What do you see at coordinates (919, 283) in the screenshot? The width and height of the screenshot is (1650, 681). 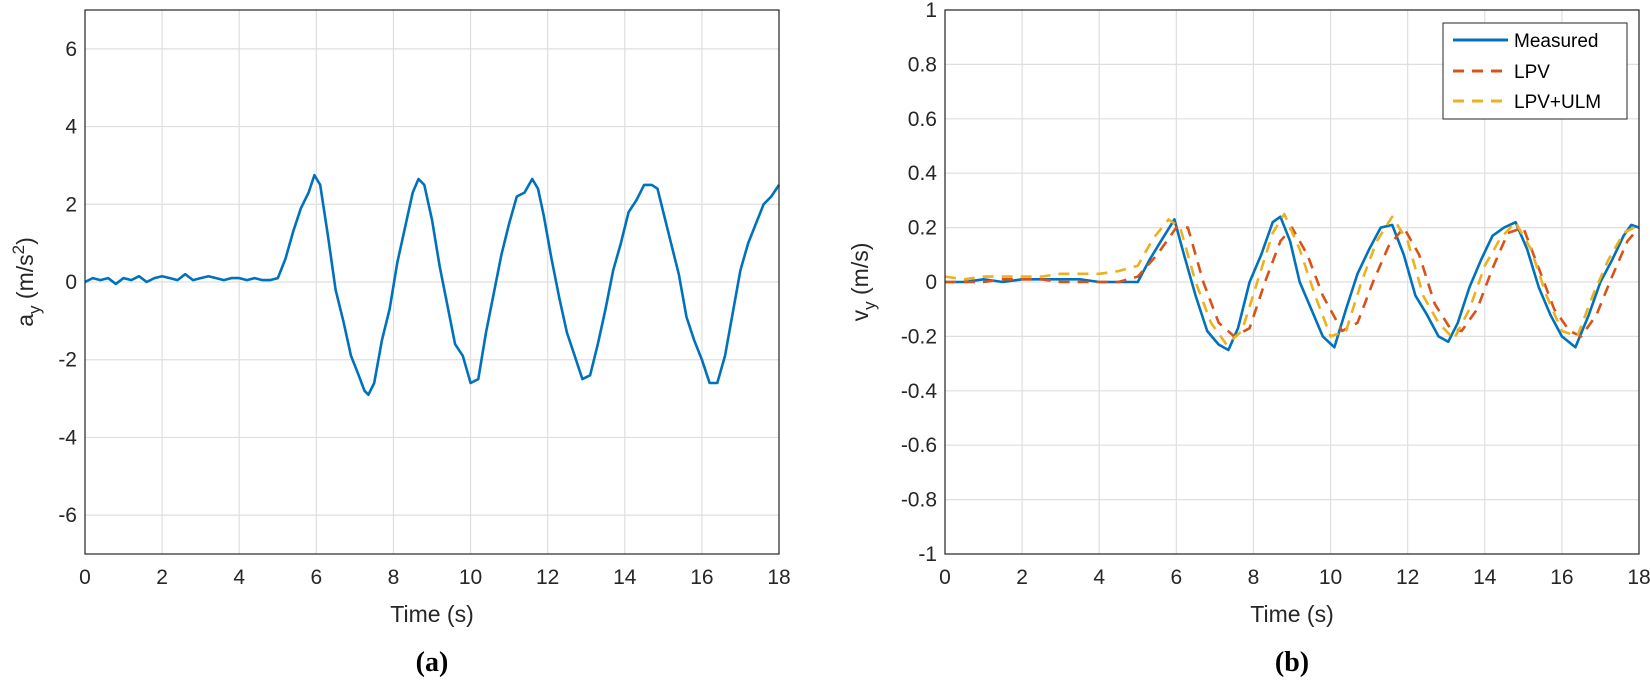 I see `y-tick-labels-b: -1 -0.8 -0.6 -0.4 -0.2 0 0.2 0.4 0.6 0.8 1` at bounding box center [919, 283].